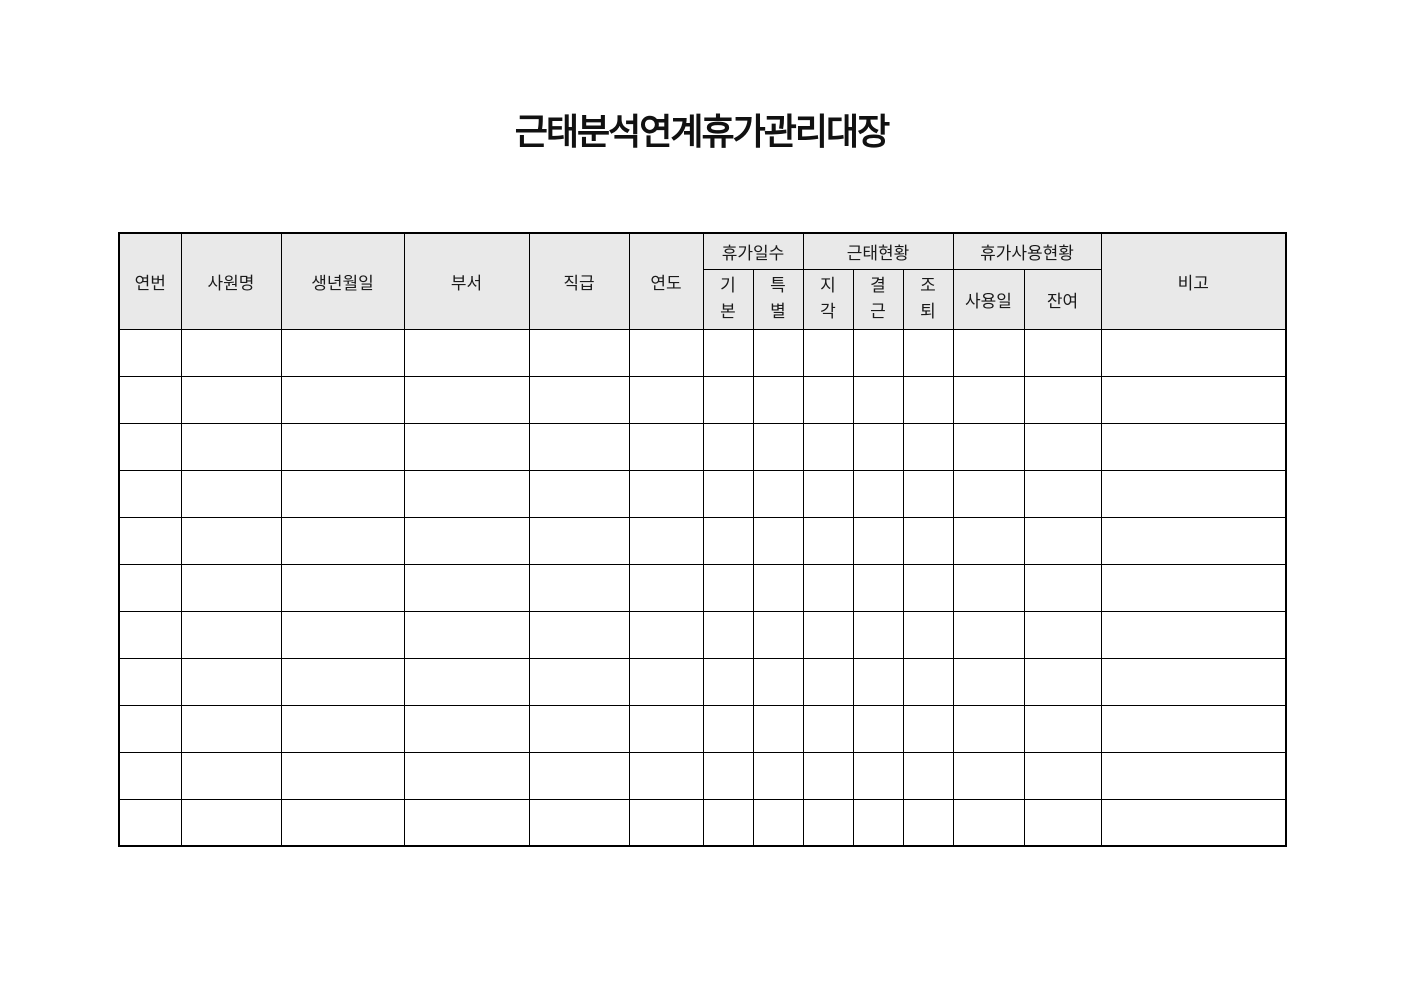 This screenshot has width=1403, height=992. What do you see at coordinates (702, 131) in the screenshot?
I see `document-title: 근태분석연계휴가관리대장` at bounding box center [702, 131].